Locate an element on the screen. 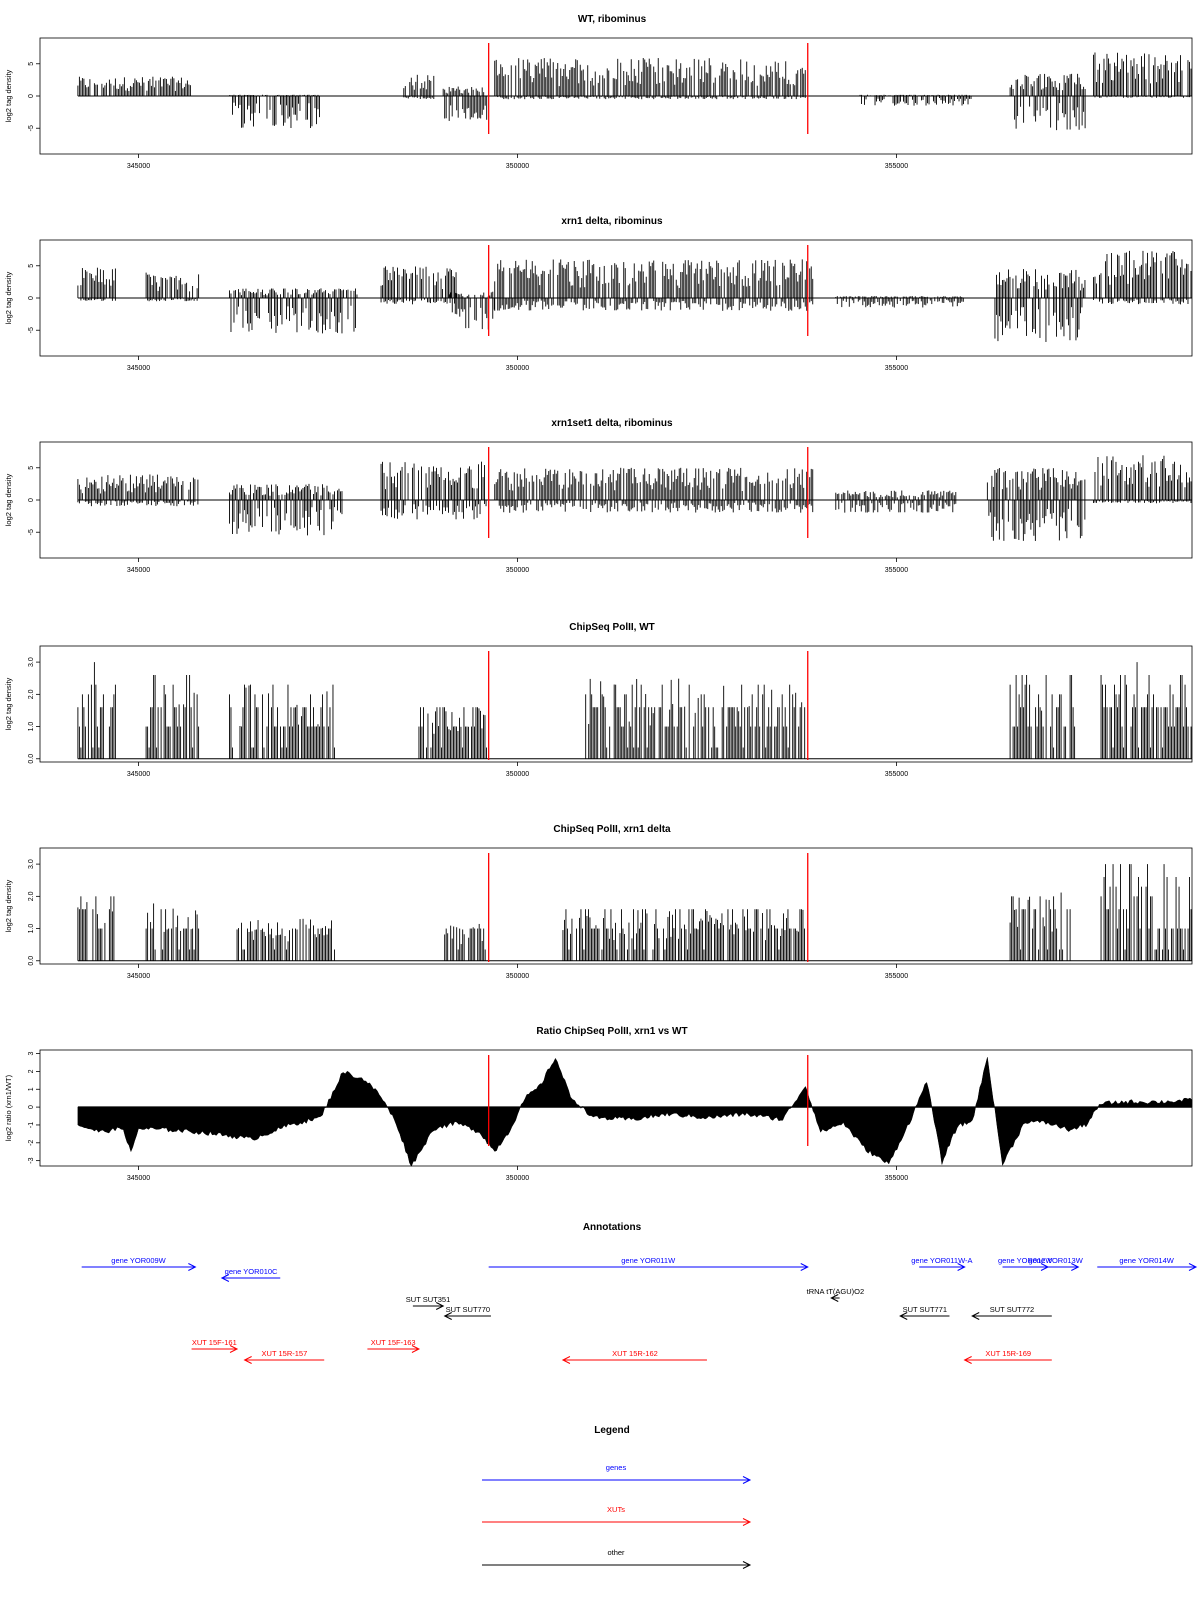 The width and height of the screenshot is (1200, 1600). y-tick-label: 0.0 is located at coordinates (31, 961).